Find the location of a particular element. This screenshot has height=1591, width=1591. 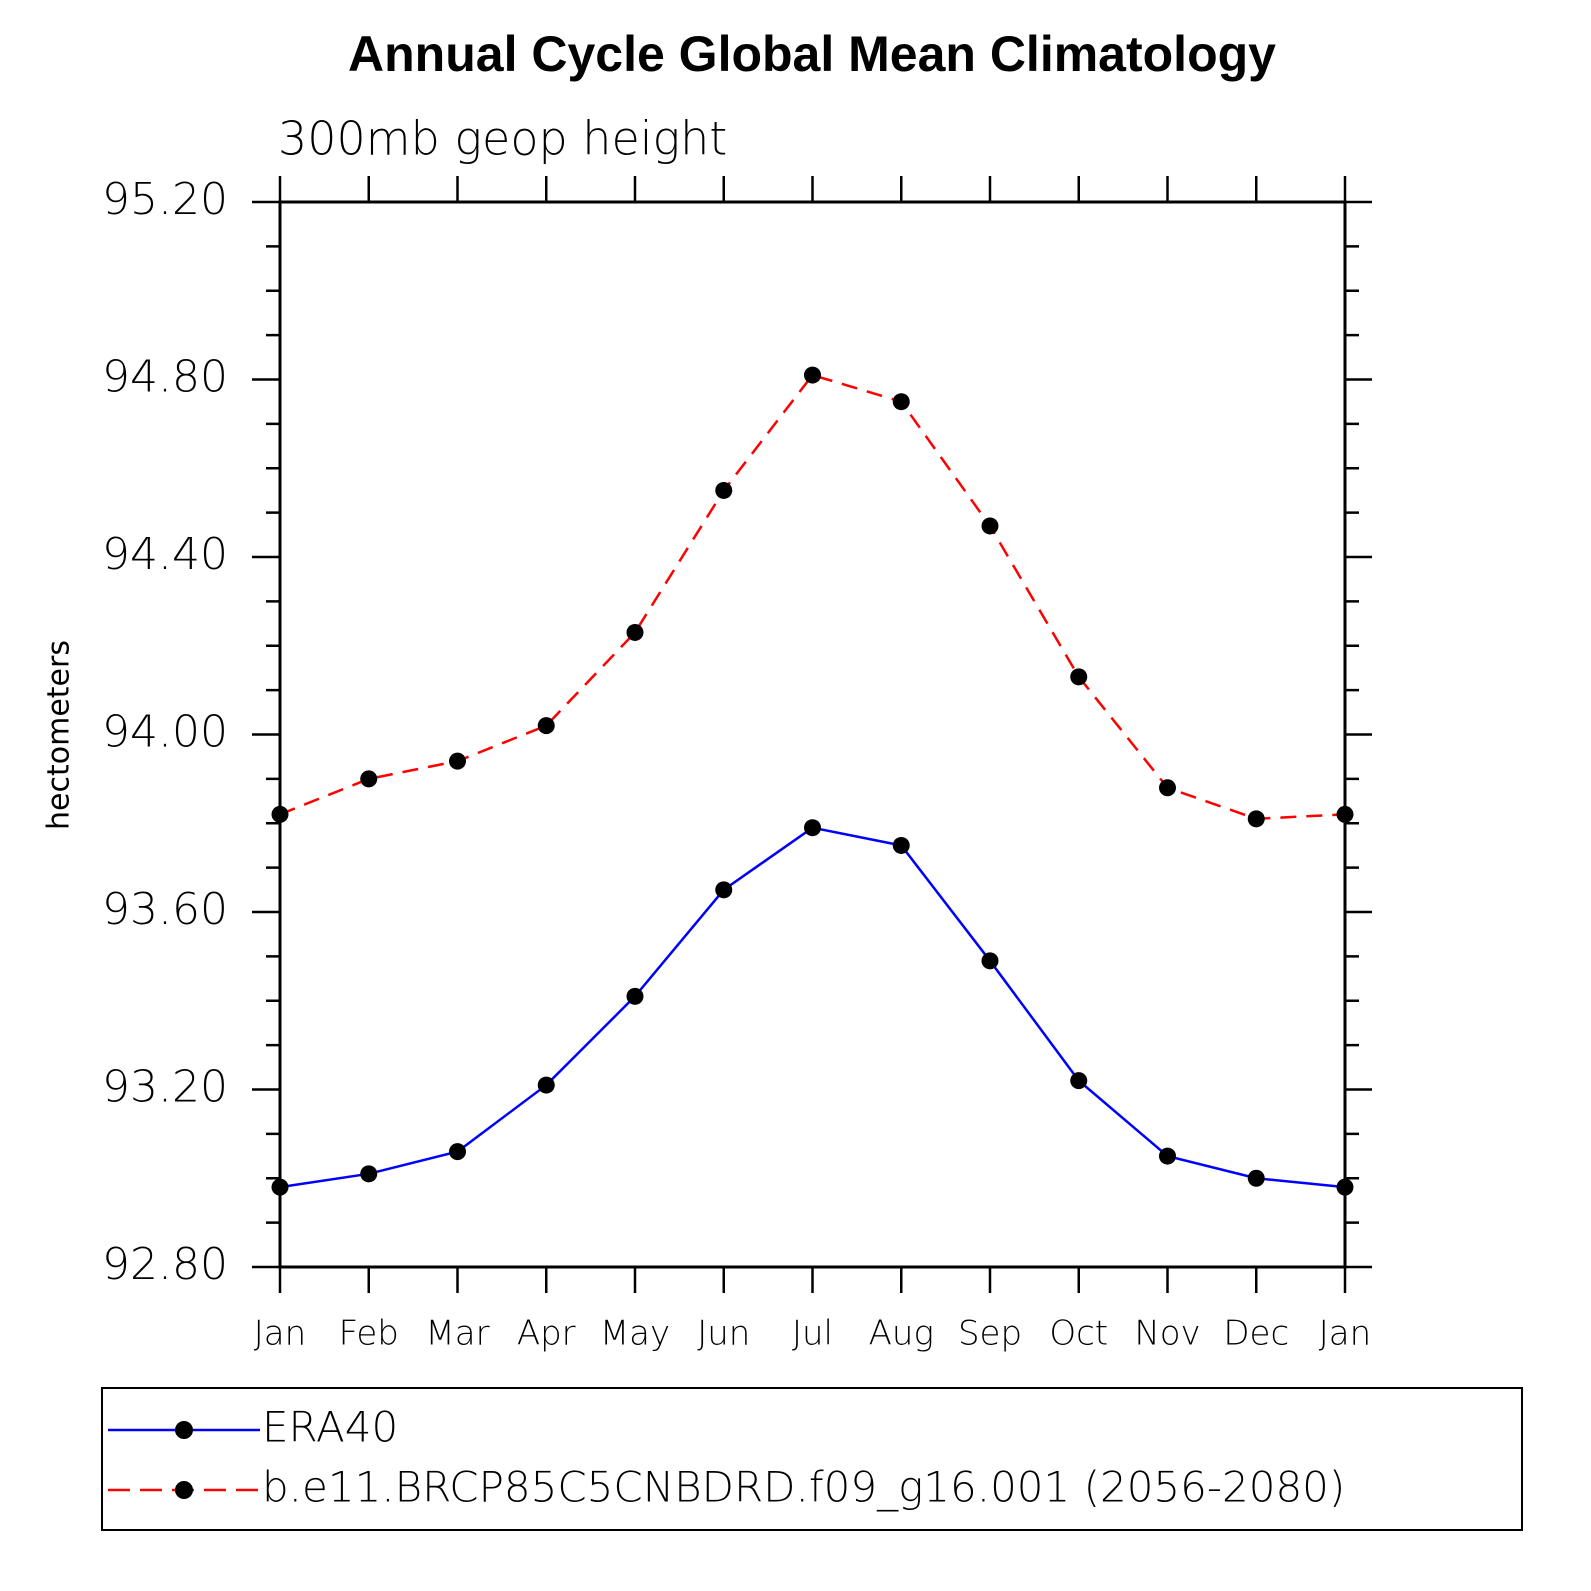

legend-label: ERA40 is located at coordinates (330, 1427).